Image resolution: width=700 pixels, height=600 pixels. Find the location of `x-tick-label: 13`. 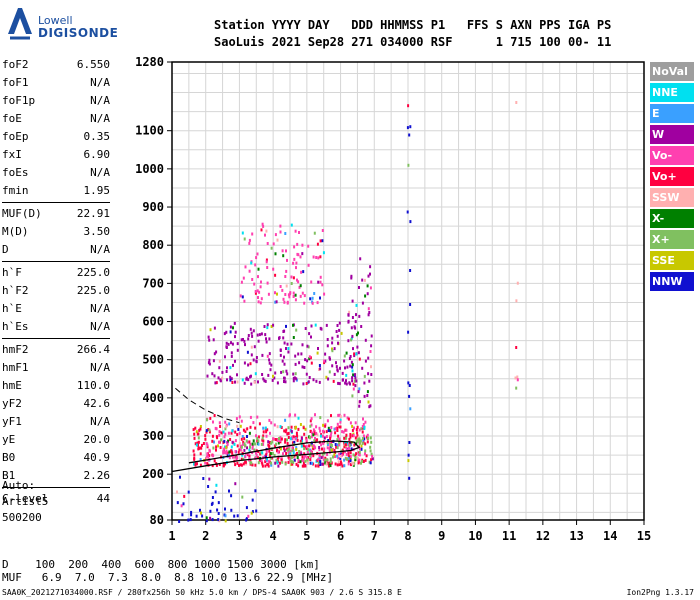

x-tick-label: 13 is located at coordinates (576, 536).